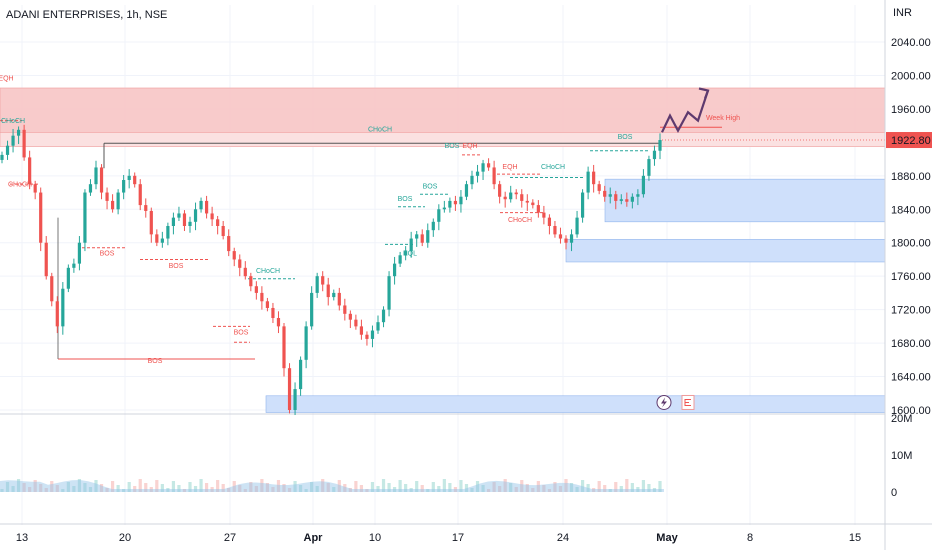  What do you see at coordinates (902, 13) in the screenshot?
I see `currency-label: INR` at bounding box center [902, 13].